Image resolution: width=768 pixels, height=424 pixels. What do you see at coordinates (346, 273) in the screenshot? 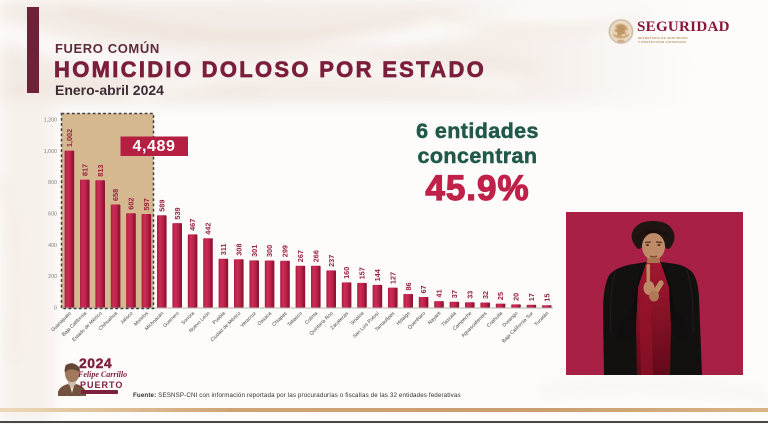
I see `svg-text: 160` at bounding box center [346, 273].